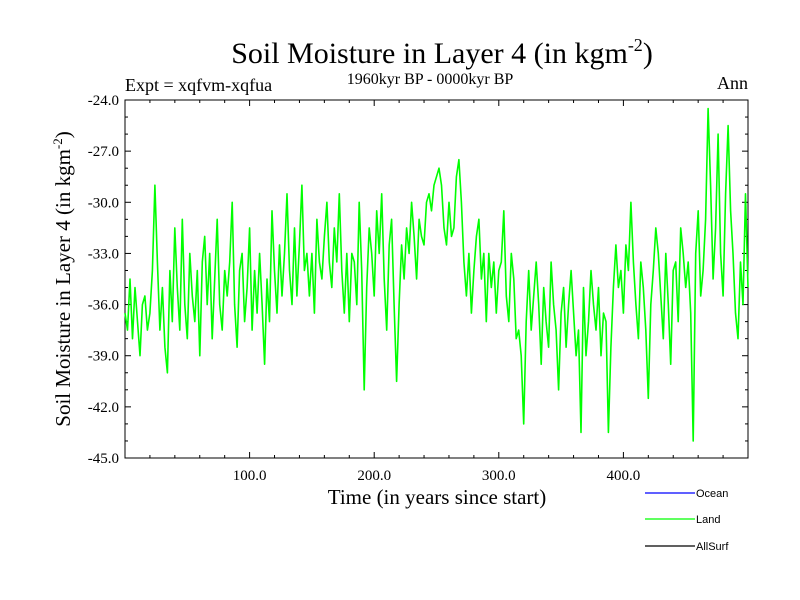 The width and height of the screenshot is (800, 600). I want to click on y-tick-label: -42.0, so click(103, 408).